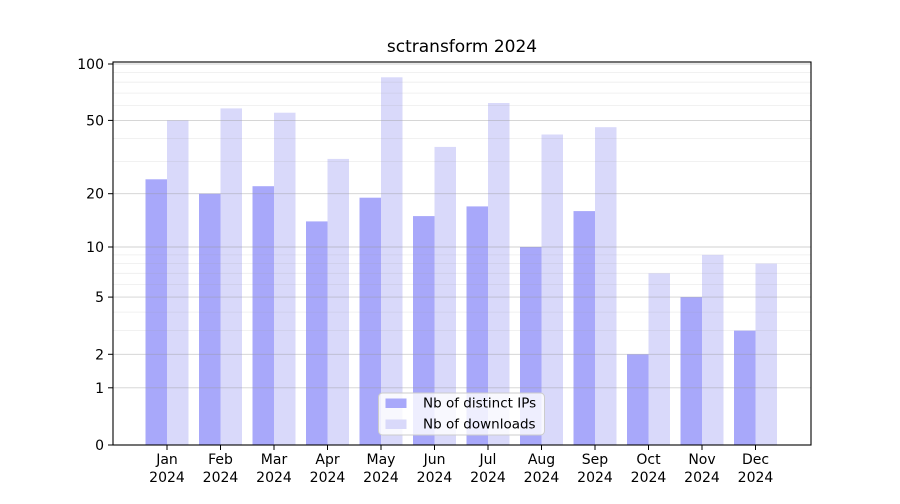  What do you see at coordinates (95, 195) in the screenshot?
I see `y-tick-label: 20` at bounding box center [95, 195].